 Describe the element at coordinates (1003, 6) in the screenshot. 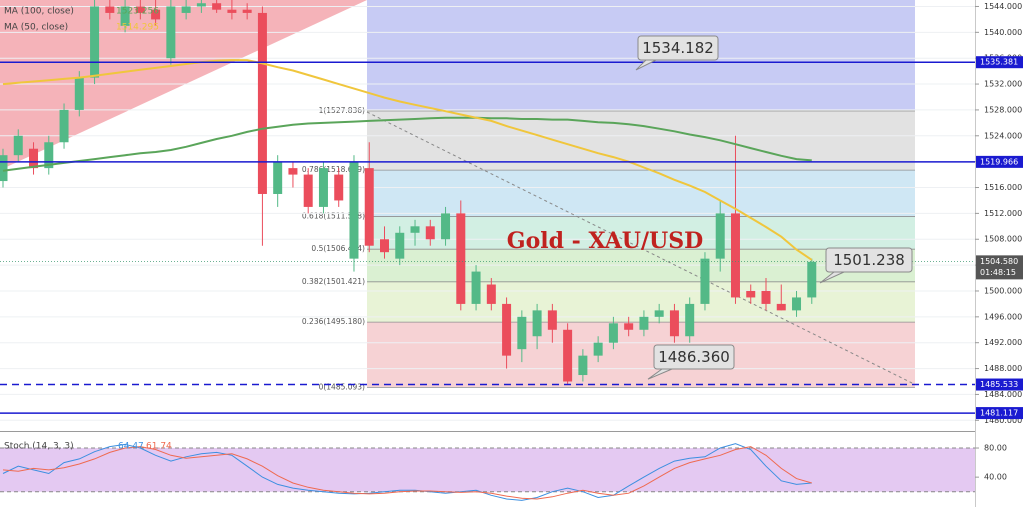

I see `y-tick-label: 1544.000` at that location.